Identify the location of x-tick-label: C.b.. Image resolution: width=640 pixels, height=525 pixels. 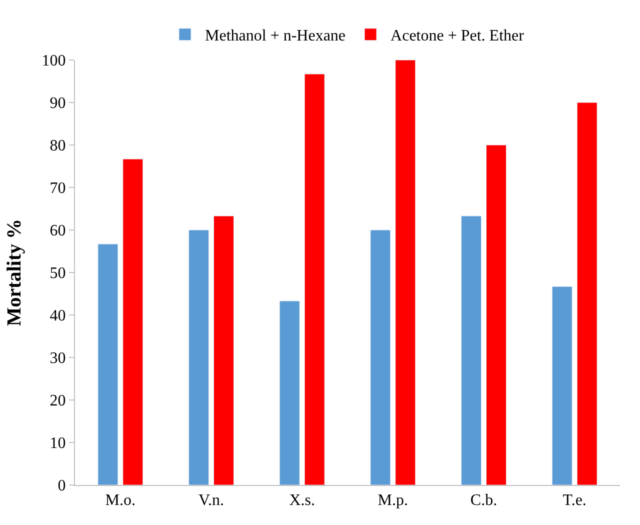
(484, 501).